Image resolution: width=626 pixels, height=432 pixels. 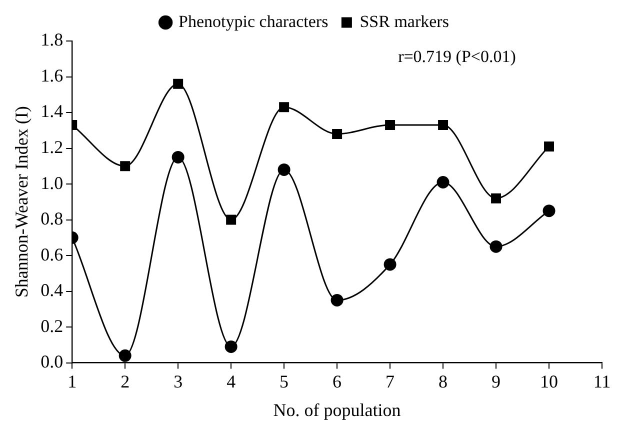 What do you see at coordinates (457, 56) in the screenshot?
I see `annotation: r=0.719 (P<0.01)` at bounding box center [457, 56].